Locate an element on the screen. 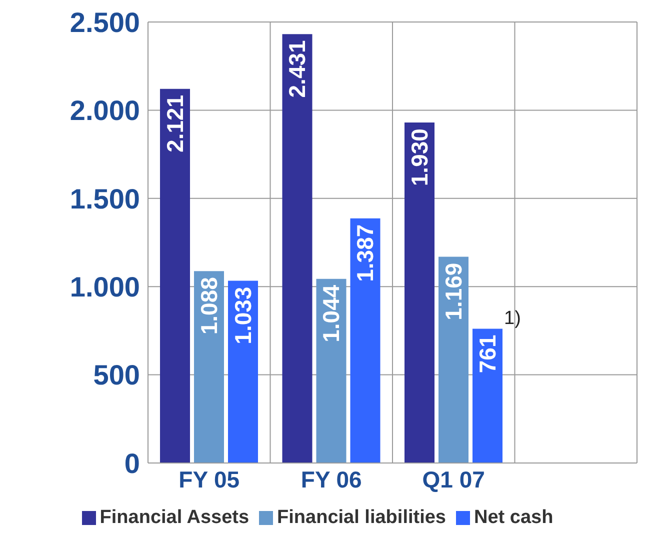 The width and height of the screenshot is (649, 540). data-label: 1.930 is located at coordinates (419, 157).